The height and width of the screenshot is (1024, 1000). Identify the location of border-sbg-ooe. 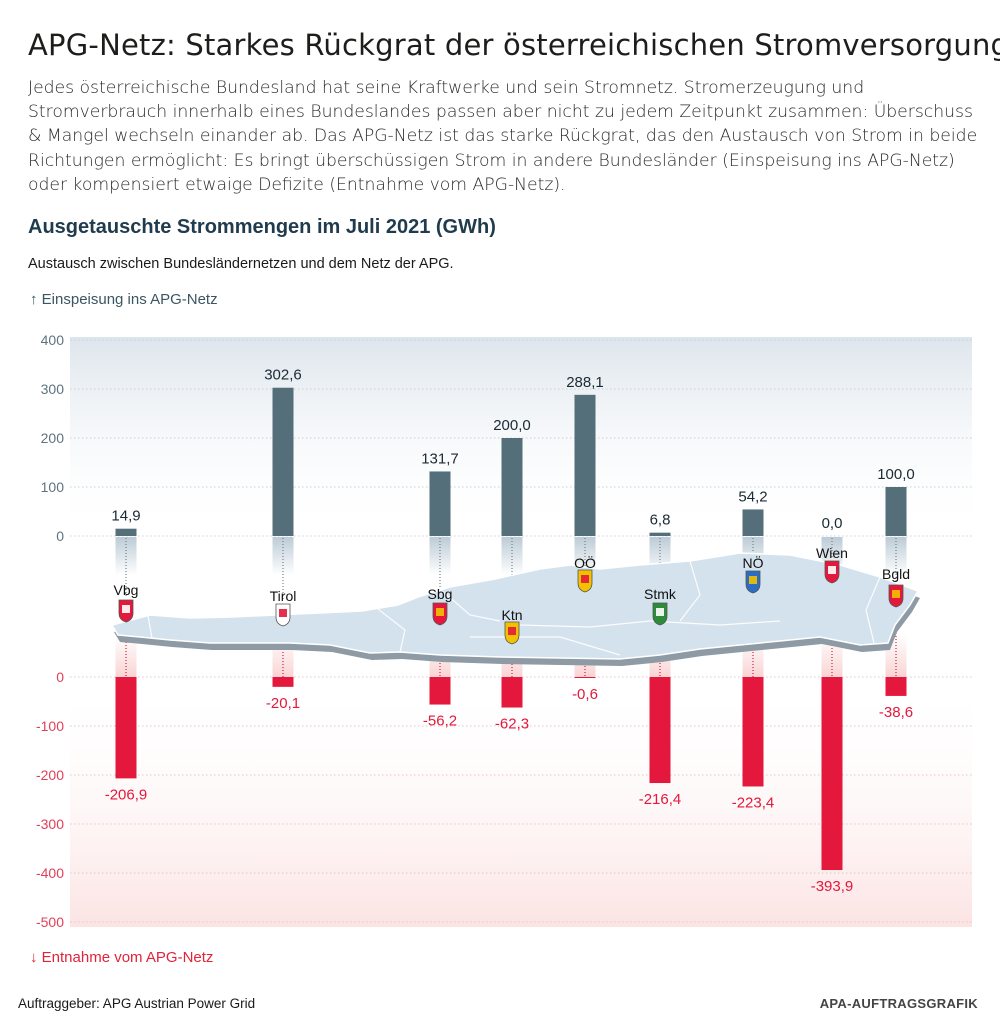
(470, 605).